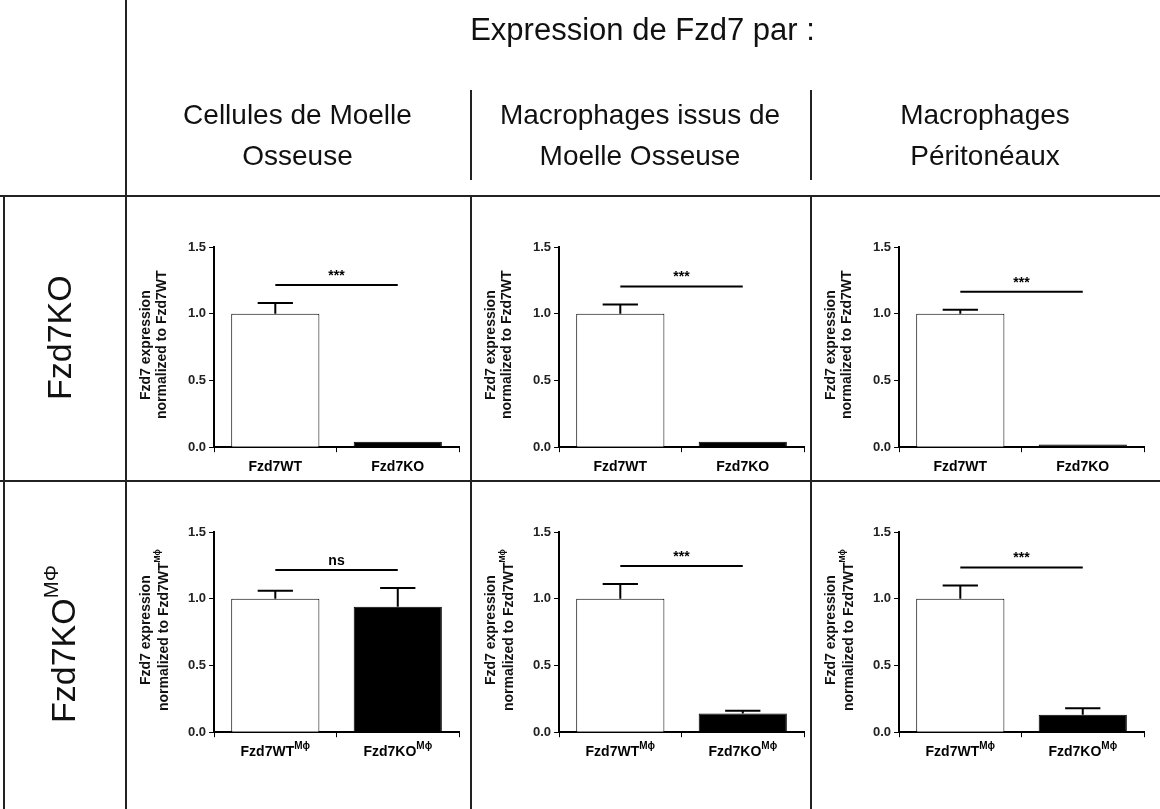 This screenshot has height=809, width=1160. I want to click on text: Macrophages issus de Moelle Osseuse, so click(640, 135).